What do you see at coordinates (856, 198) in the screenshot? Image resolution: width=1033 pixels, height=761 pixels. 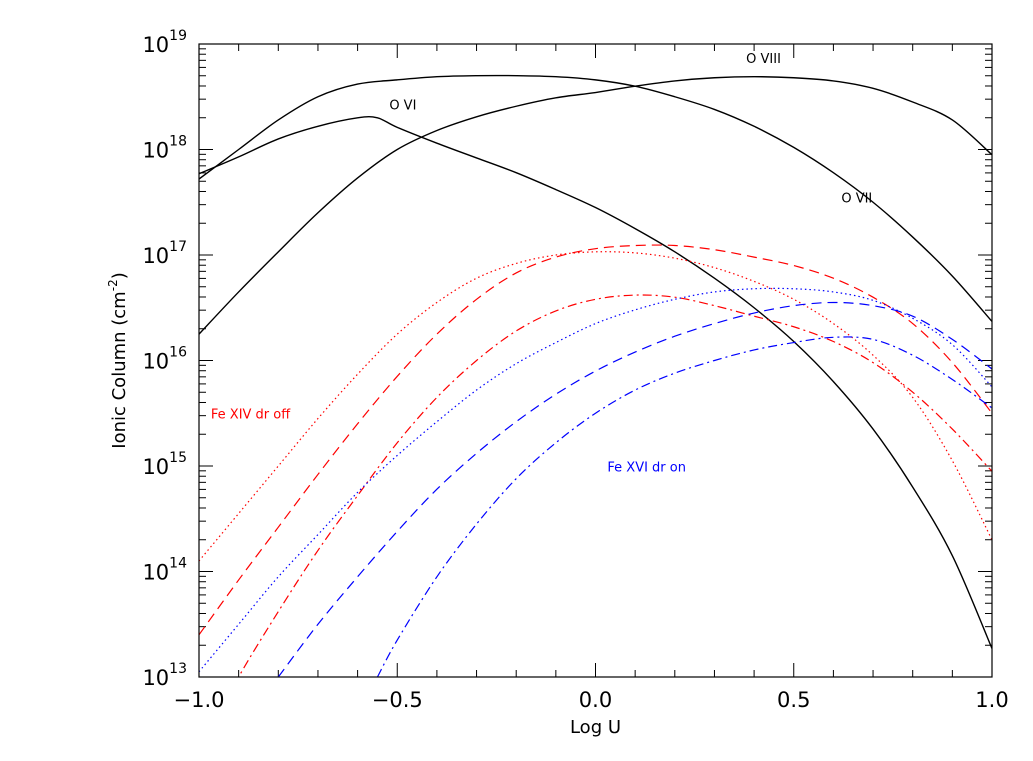 I see `annotation-o-vii: O VII` at bounding box center [856, 198].